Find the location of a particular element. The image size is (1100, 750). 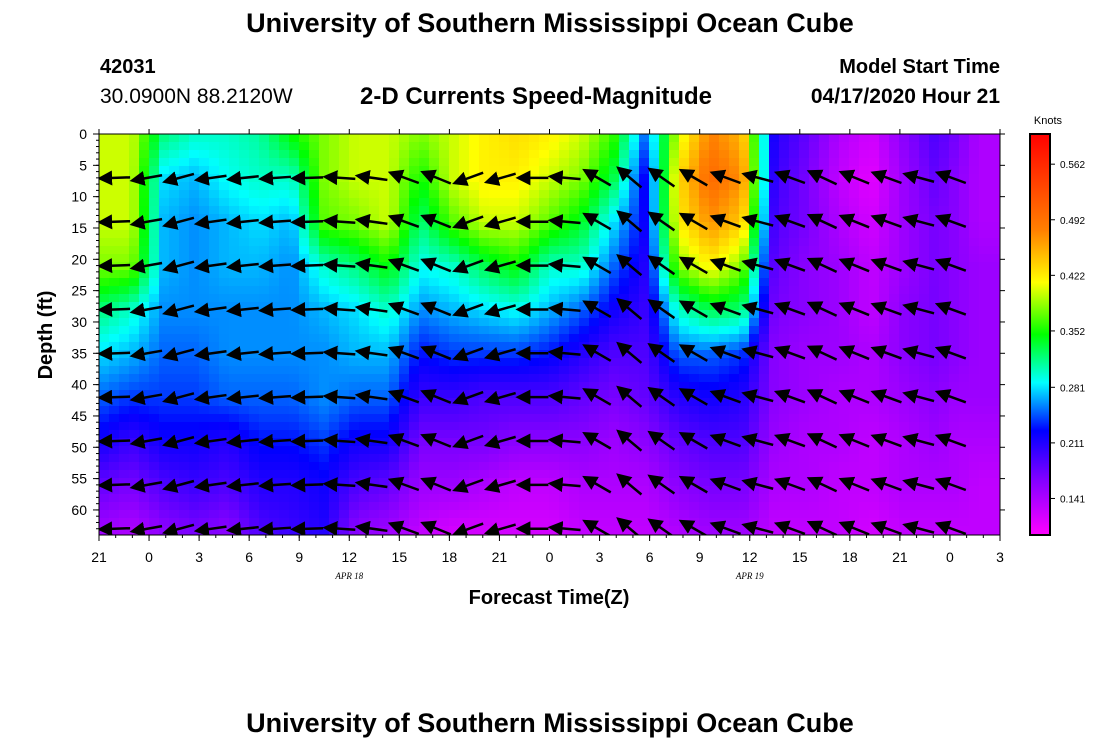

x-tick-label-4: 9 is located at coordinates (299, 557).